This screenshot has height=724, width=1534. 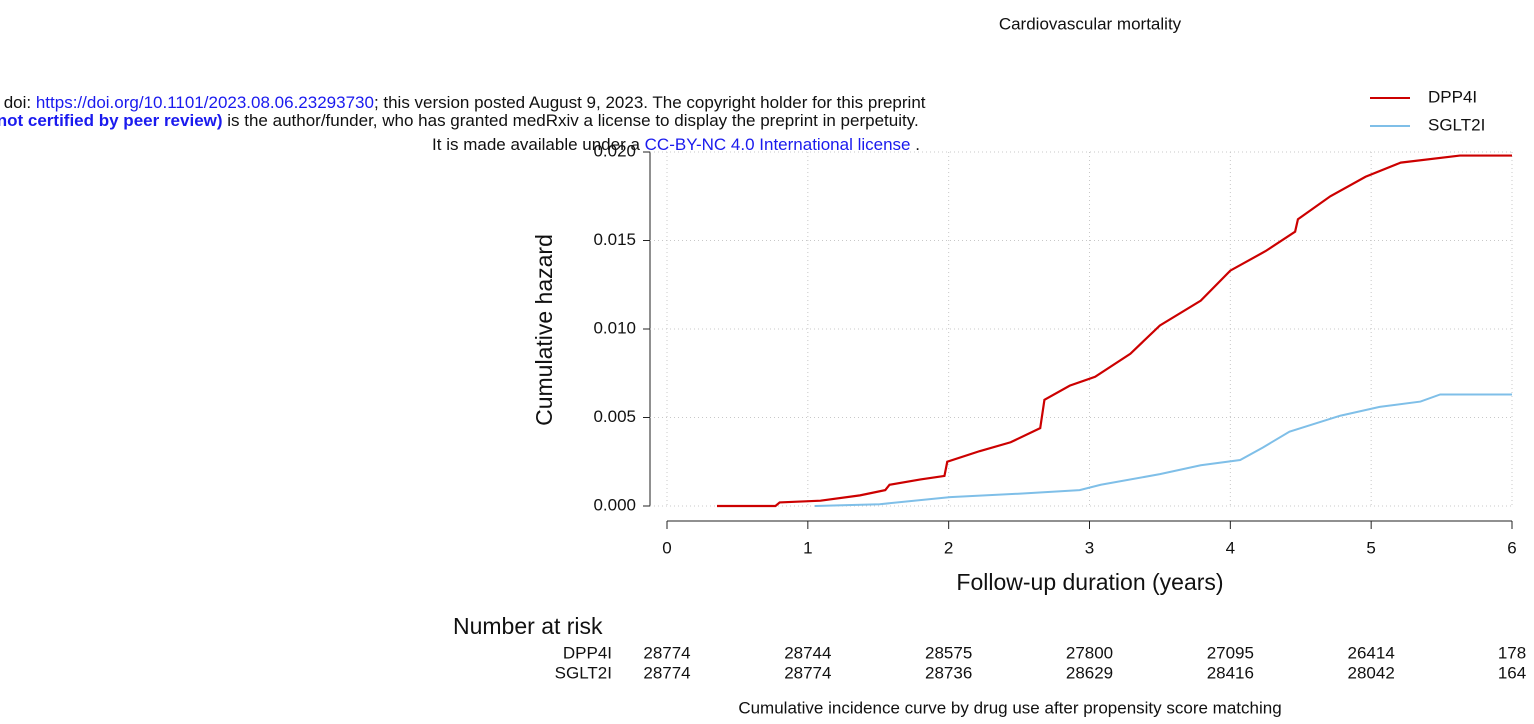 I want to click on risk-value: 28736, so click(x=948, y=672).